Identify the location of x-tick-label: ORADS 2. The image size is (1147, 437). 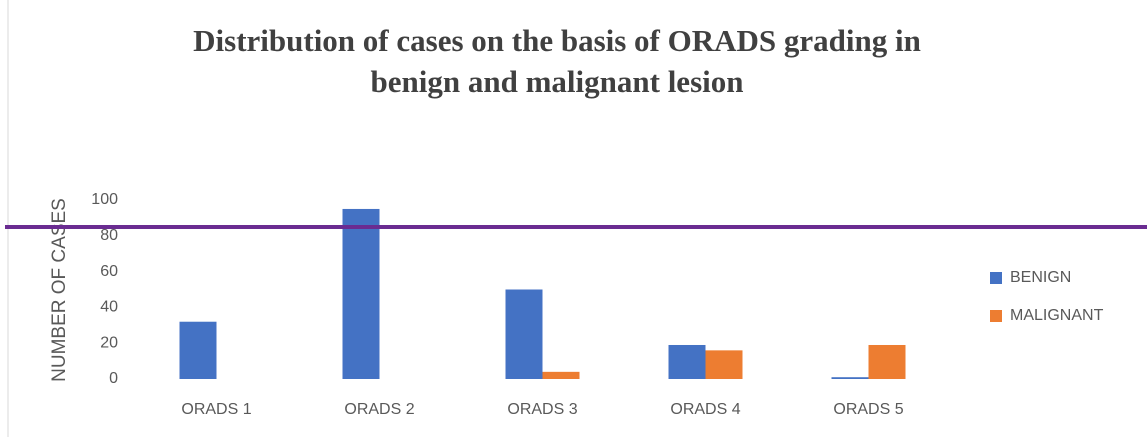
(379, 409).